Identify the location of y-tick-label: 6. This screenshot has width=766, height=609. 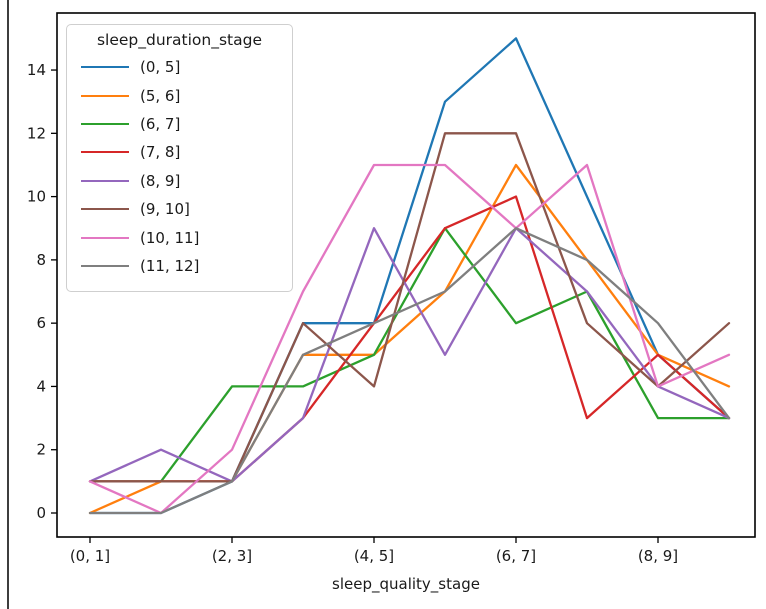
(41, 323).